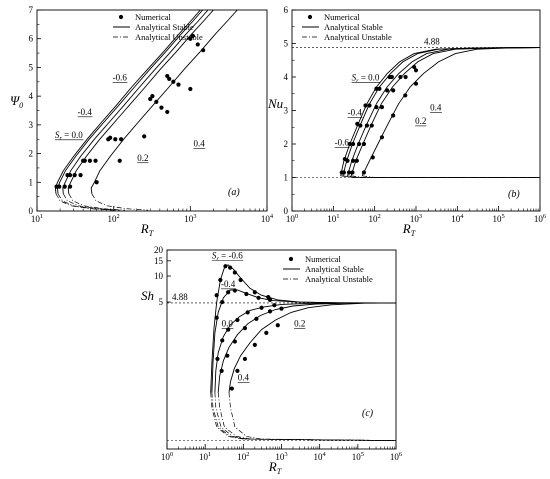 This screenshot has height=479, width=550. What do you see at coordinates (31, 10) in the screenshot?
I see `y-tick-label: 7` at bounding box center [31, 10].